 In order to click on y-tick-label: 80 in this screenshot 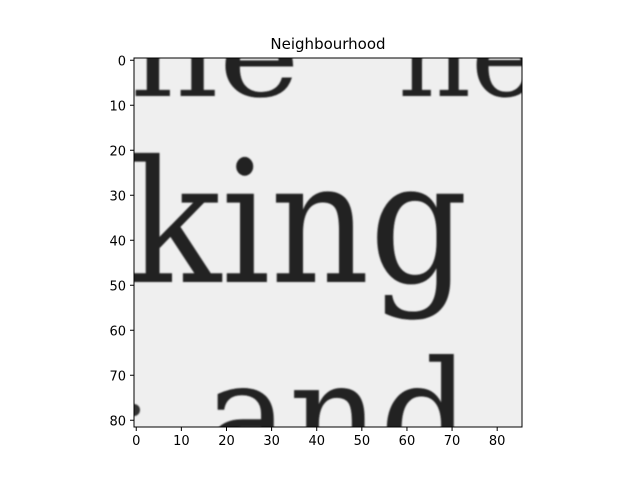, I will do `click(117, 421)`.